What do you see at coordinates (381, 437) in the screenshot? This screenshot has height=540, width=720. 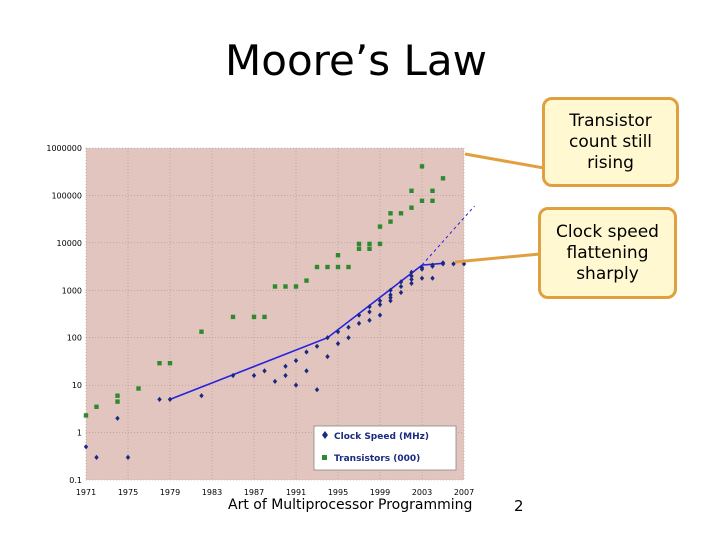 I see `legend-clock-label: Clock Speed (MHz)` at bounding box center [381, 437].